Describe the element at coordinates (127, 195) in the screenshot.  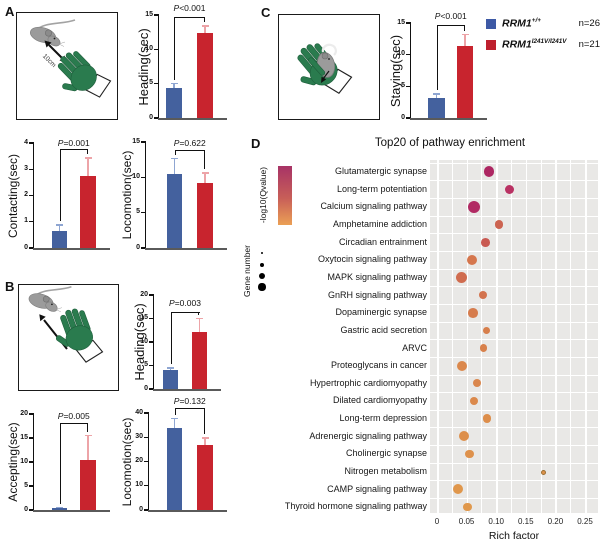
I see `y-axis-title: Locomotion(sec)` at that location.